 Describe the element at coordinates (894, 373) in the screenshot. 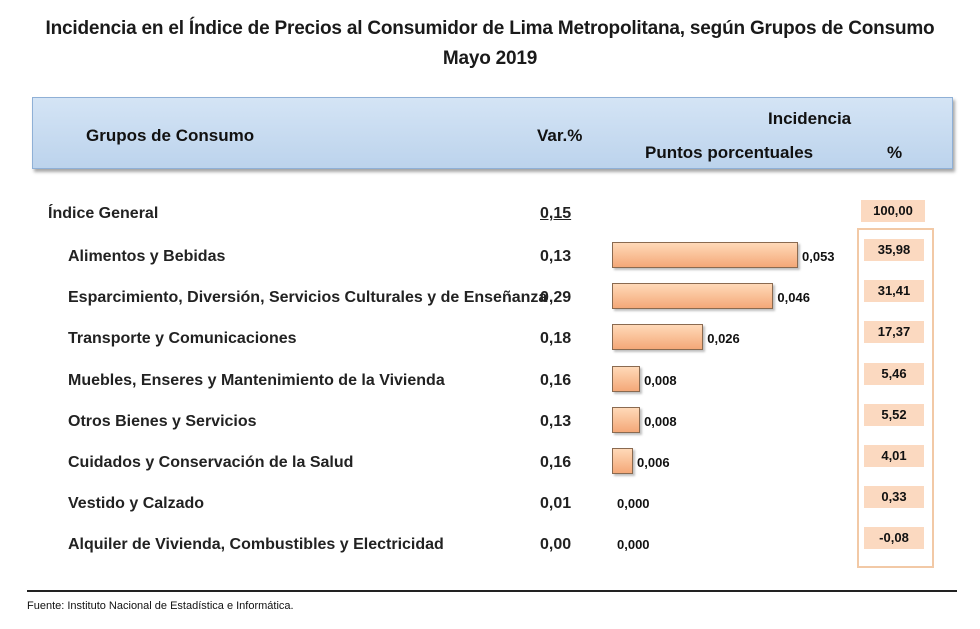

I see `pct-value: 5,46` at that location.